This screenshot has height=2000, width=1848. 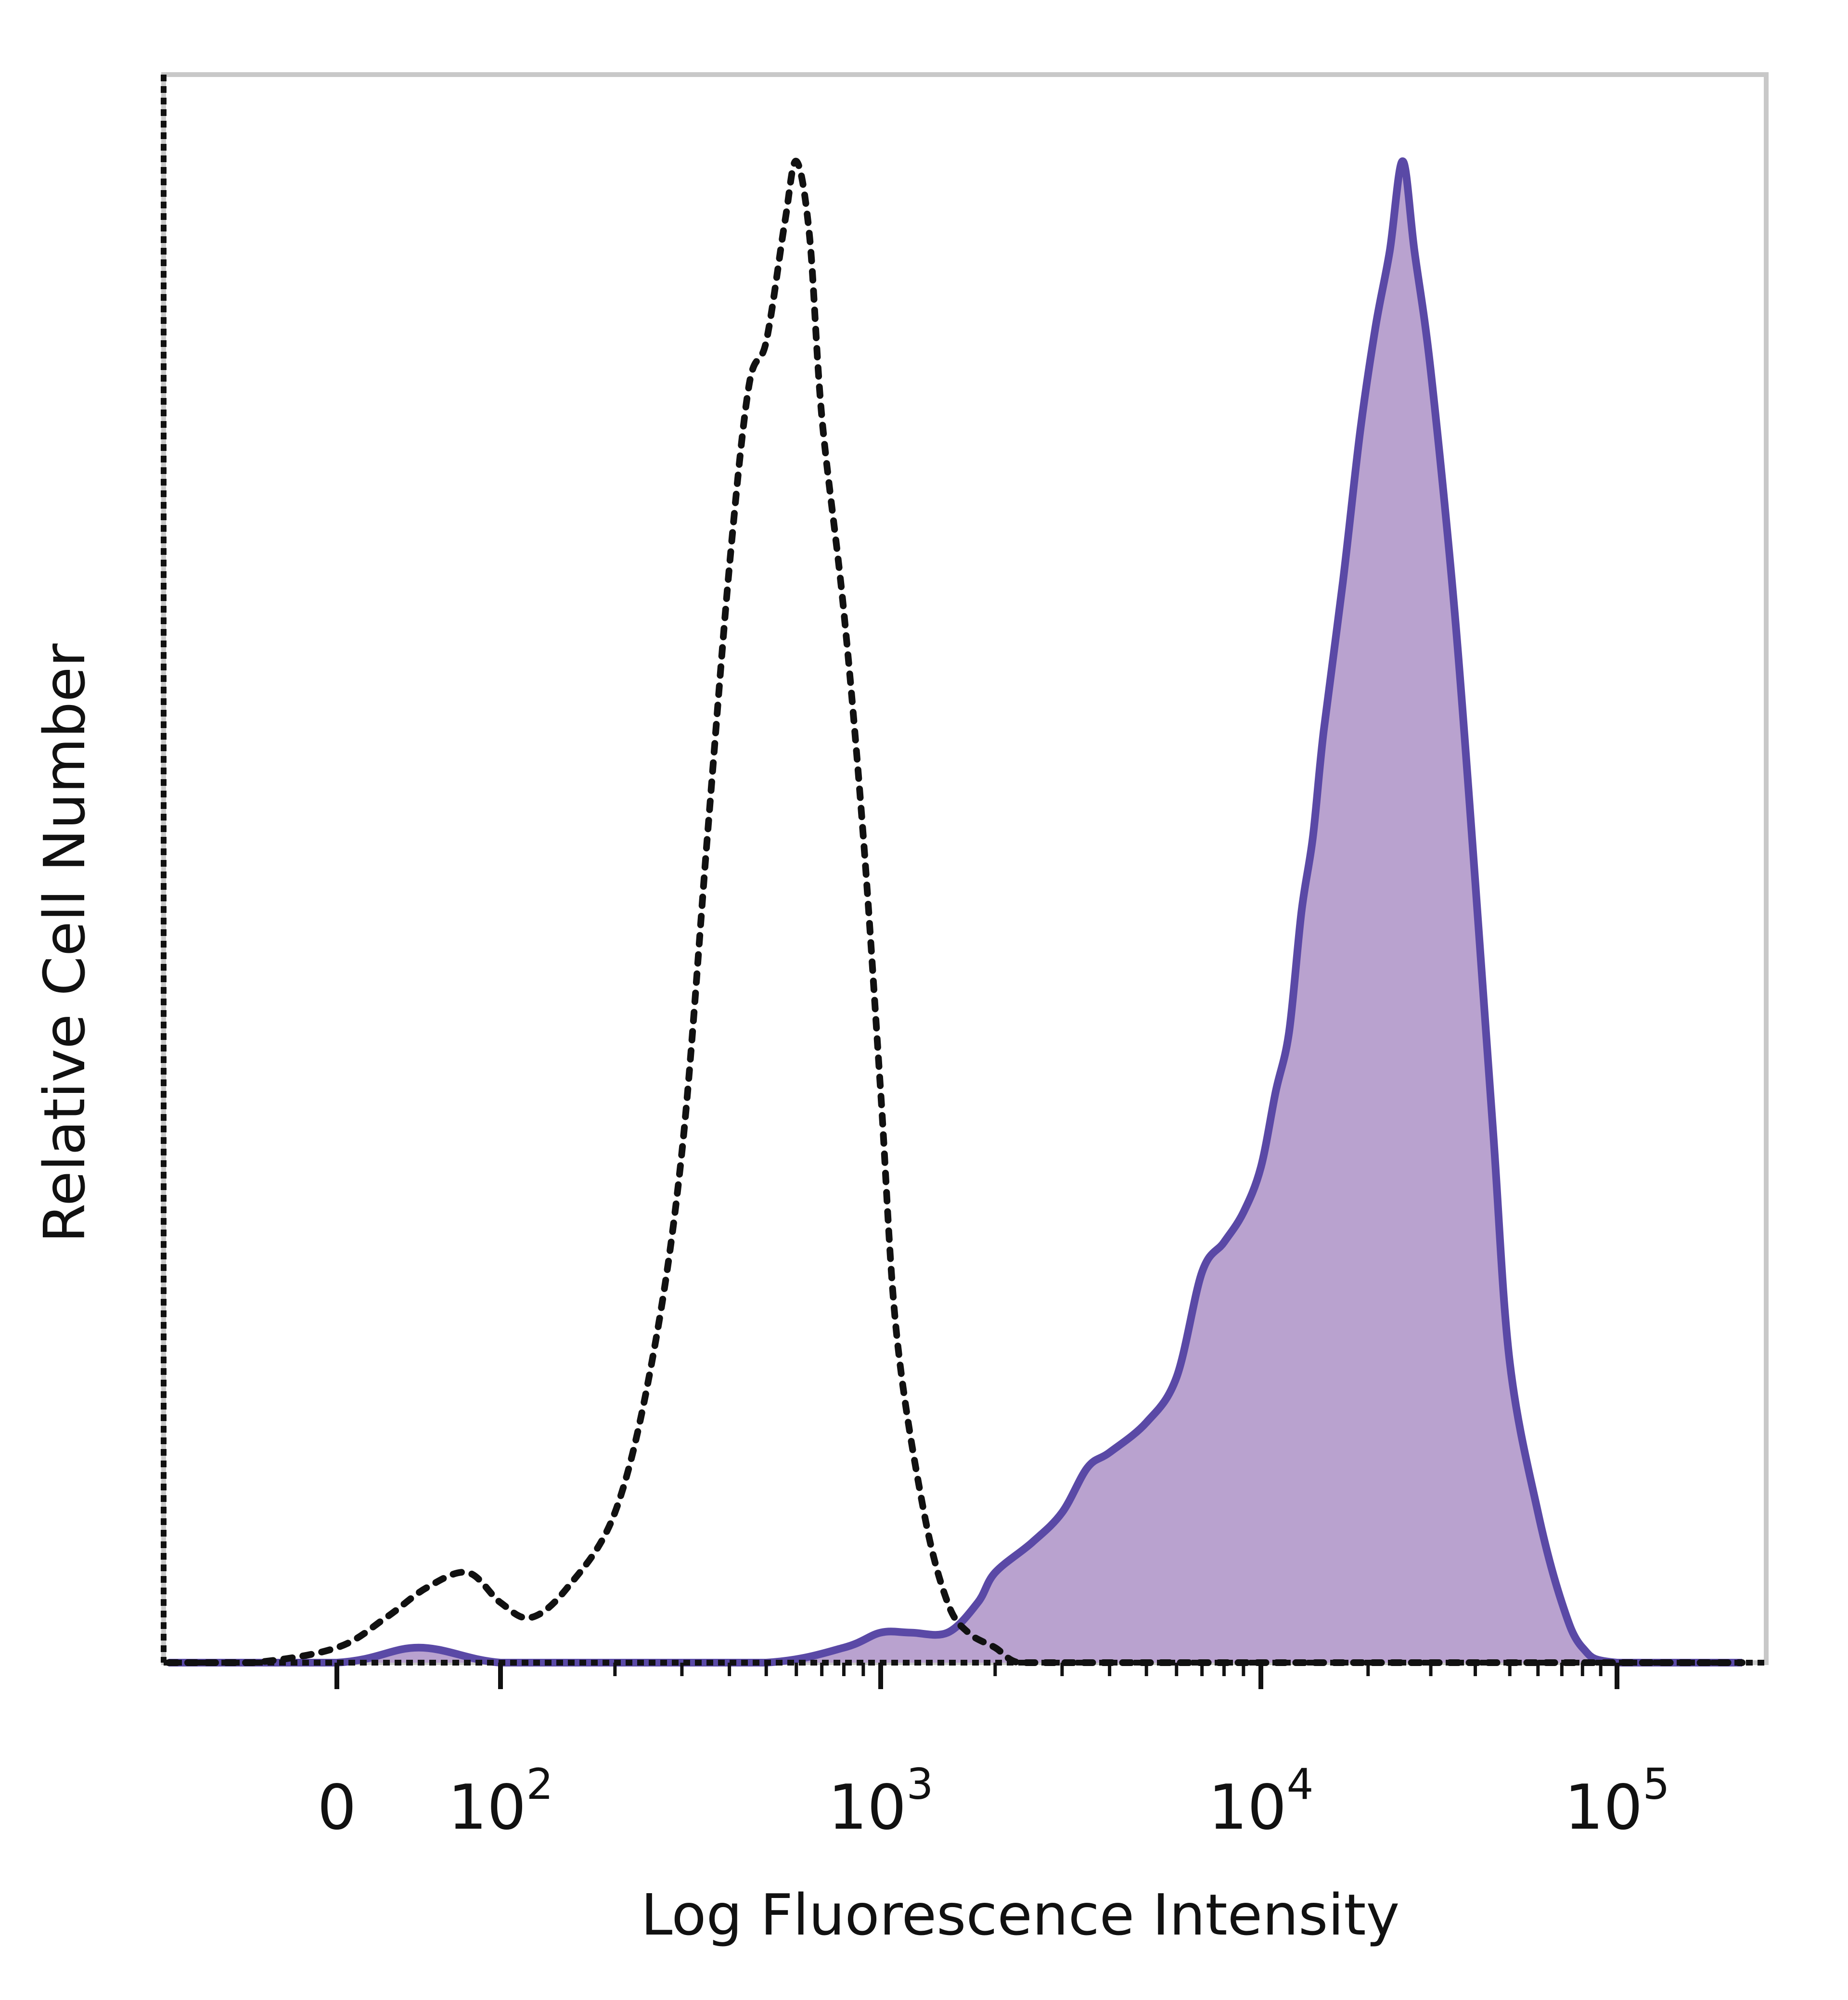 What do you see at coordinates (539, 1784) in the screenshot?
I see `x-tick-label-exponent: 2` at bounding box center [539, 1784].